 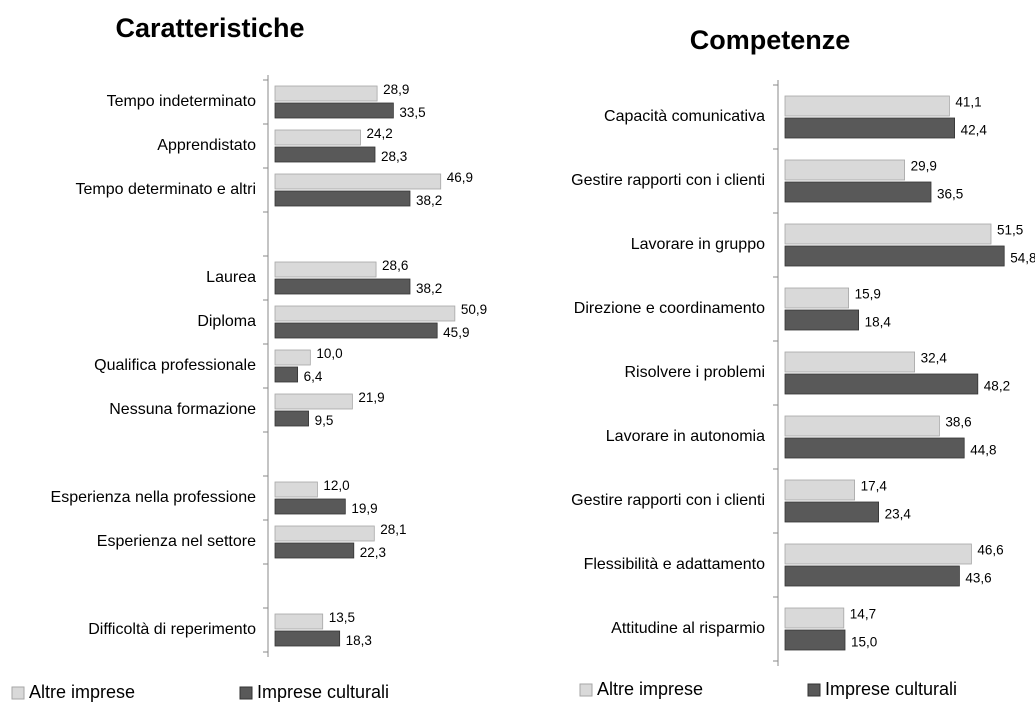 I want to click on value-label: 51,5, so click(x=1010, y=230).